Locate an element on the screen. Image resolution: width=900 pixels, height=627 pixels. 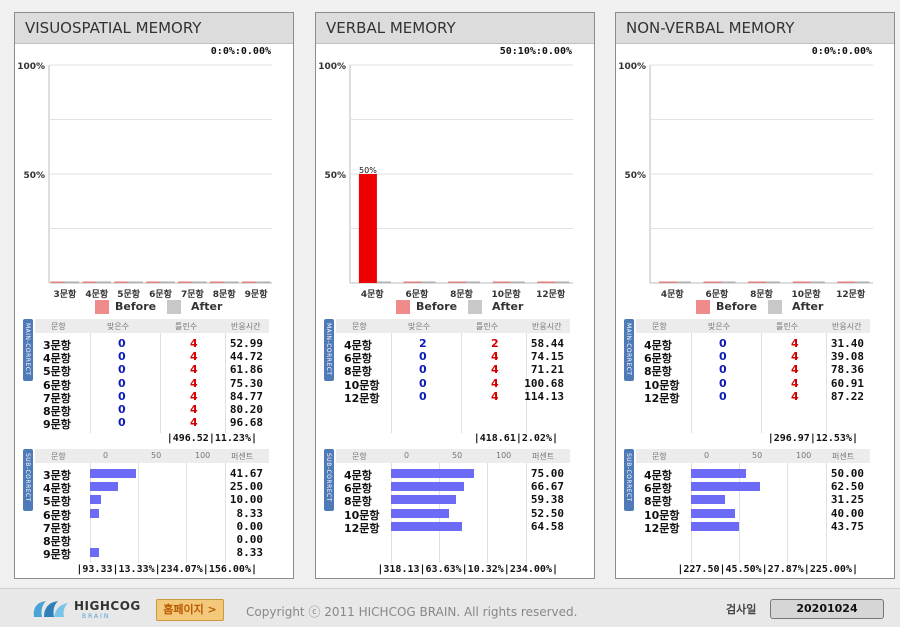
table-row: 6문항 66.67 is located at coordinates (453, 487).